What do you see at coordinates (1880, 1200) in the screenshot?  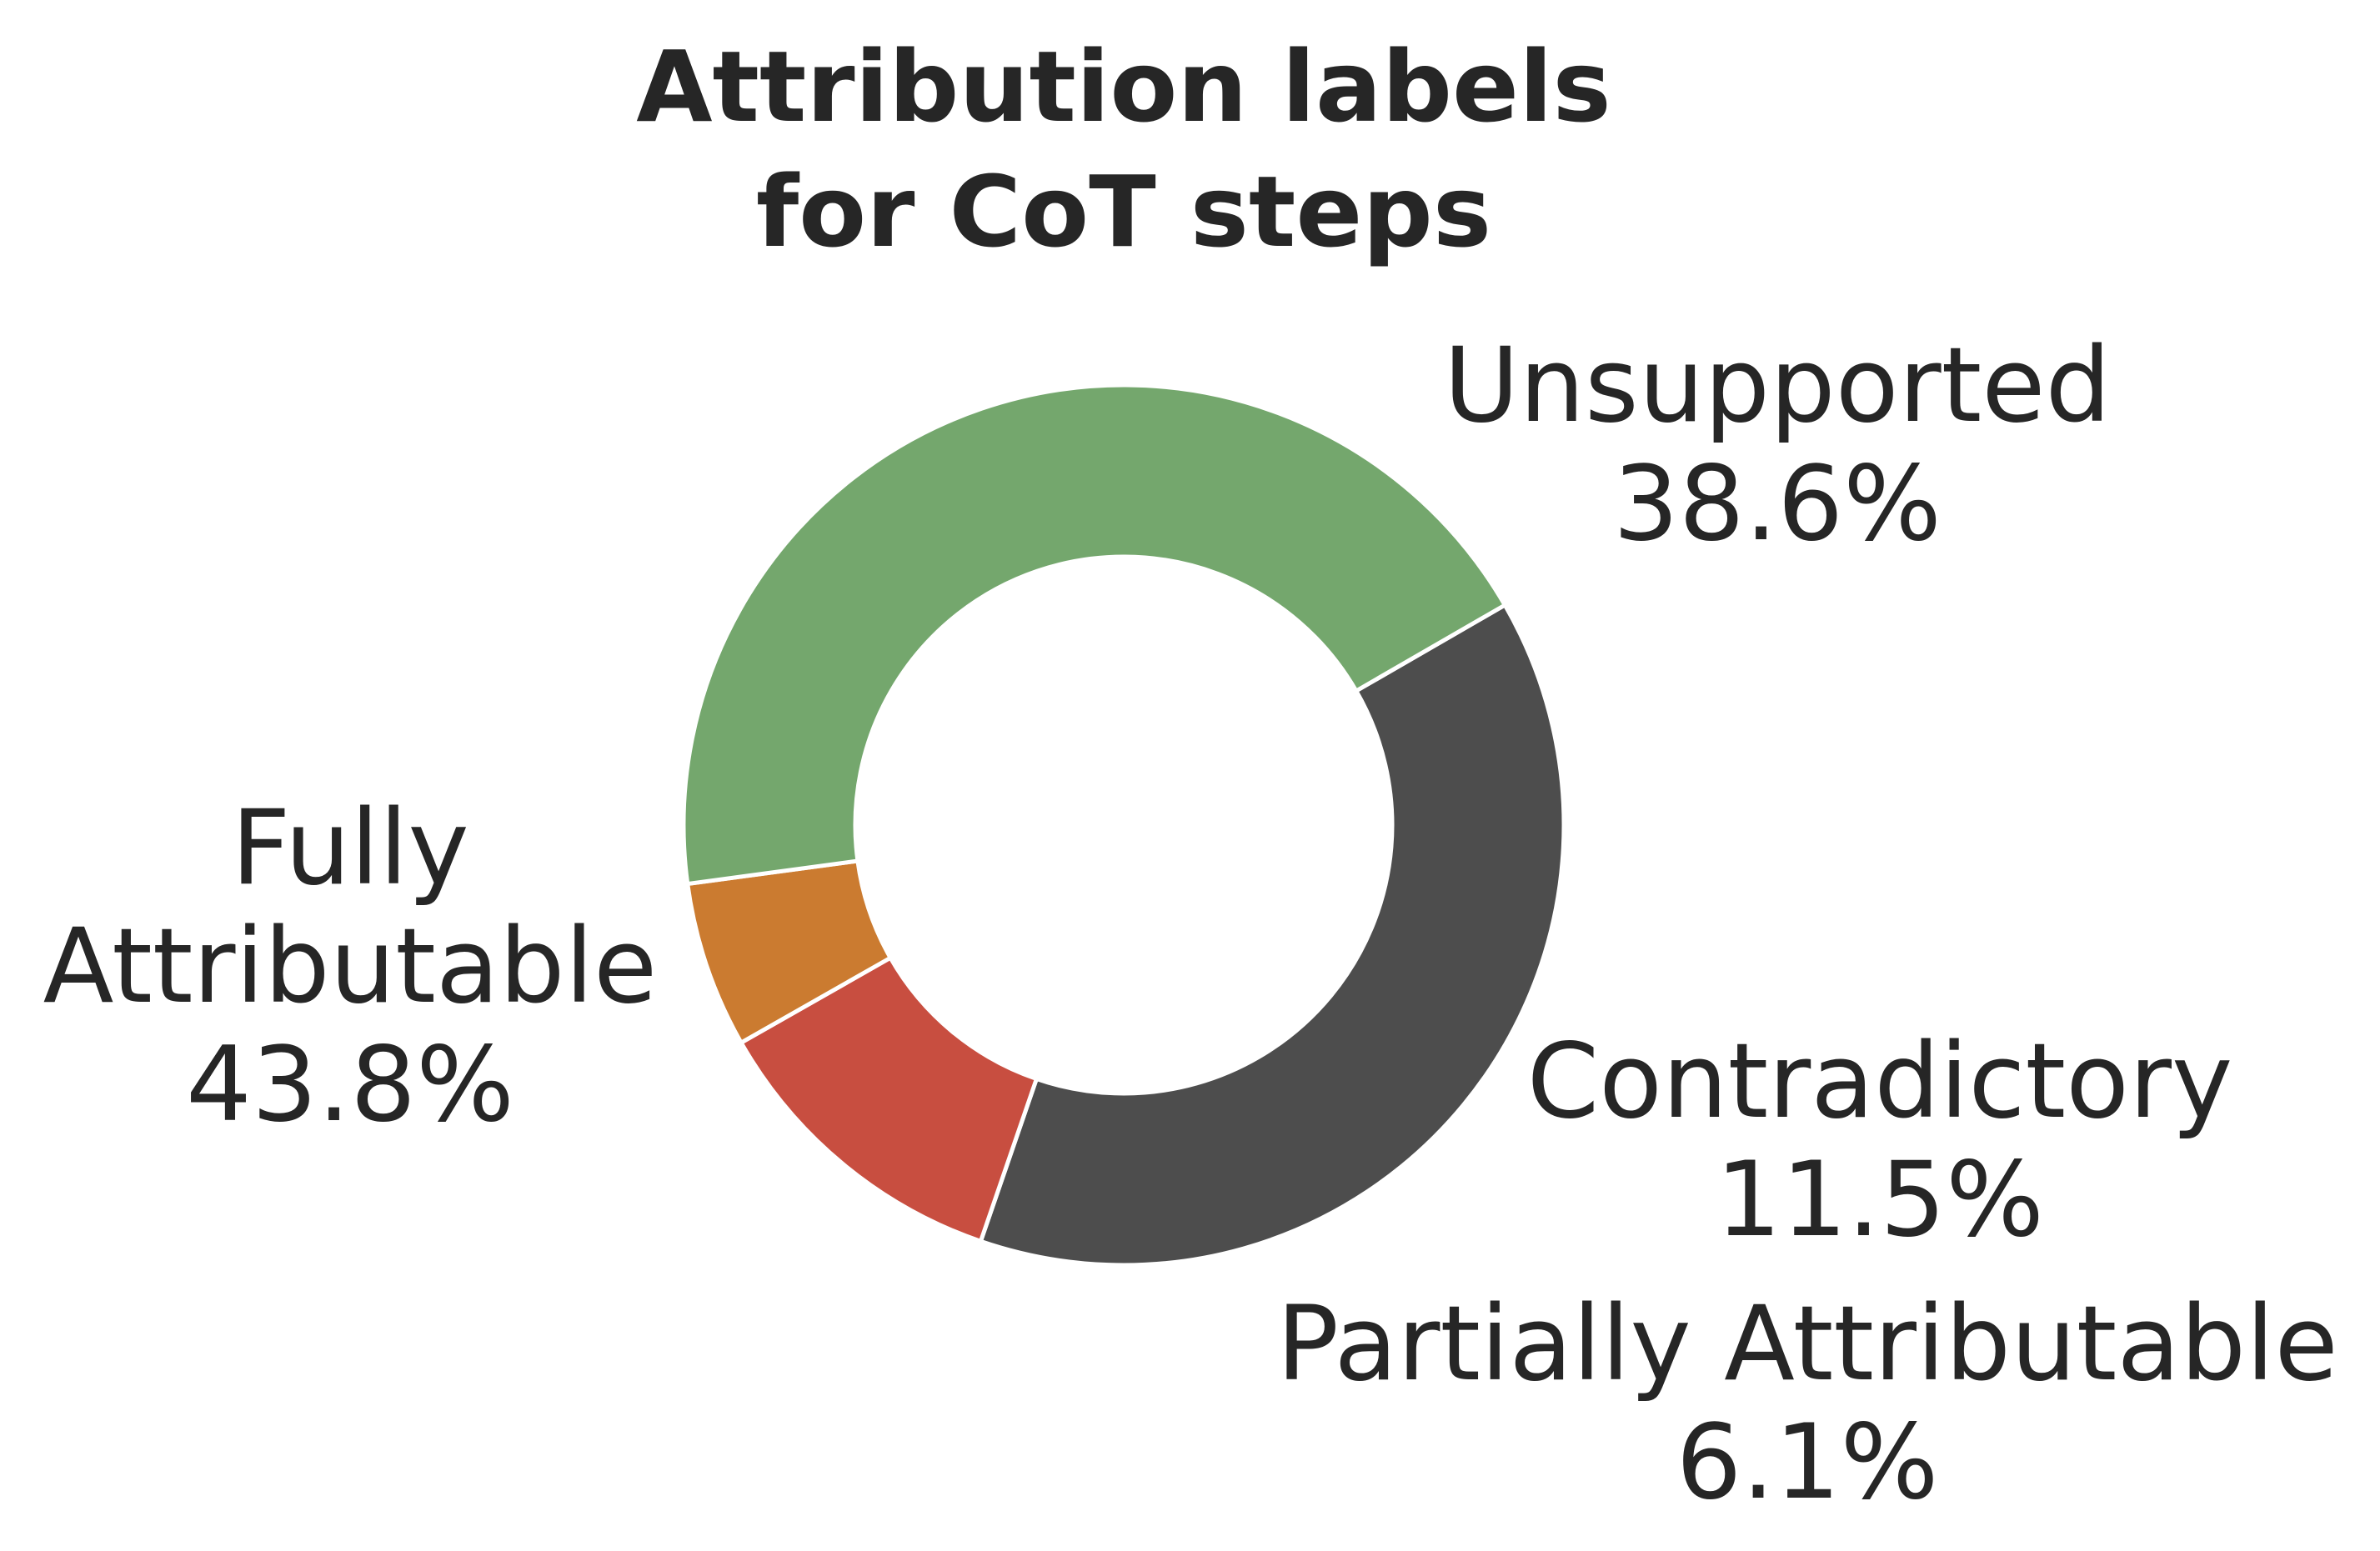 I see `slice-percent-label: 11.5%` at bounding box center [1880, 1200].